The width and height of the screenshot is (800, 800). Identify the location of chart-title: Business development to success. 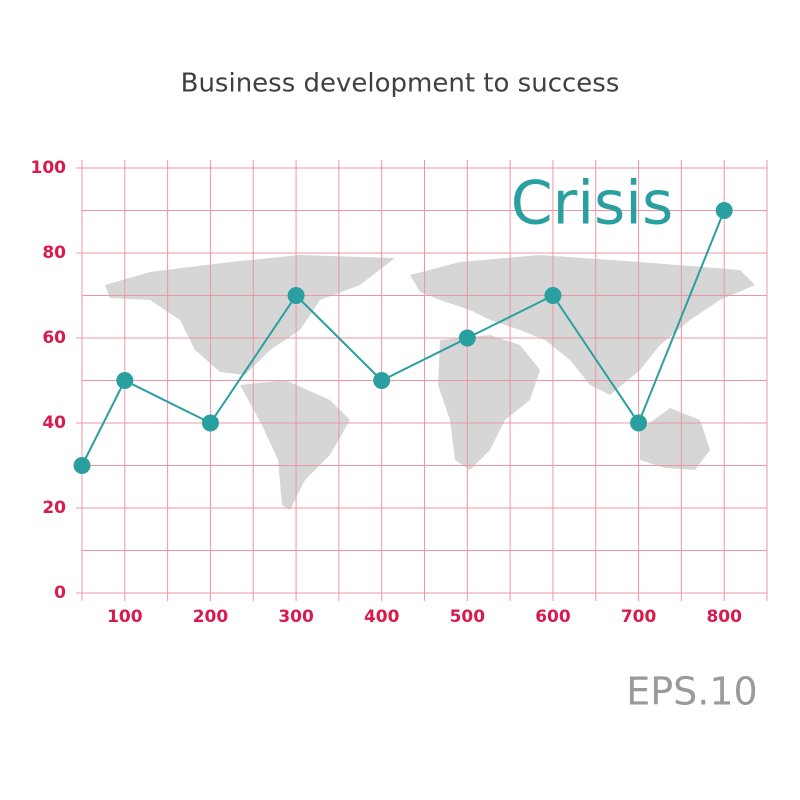
(400, 84).